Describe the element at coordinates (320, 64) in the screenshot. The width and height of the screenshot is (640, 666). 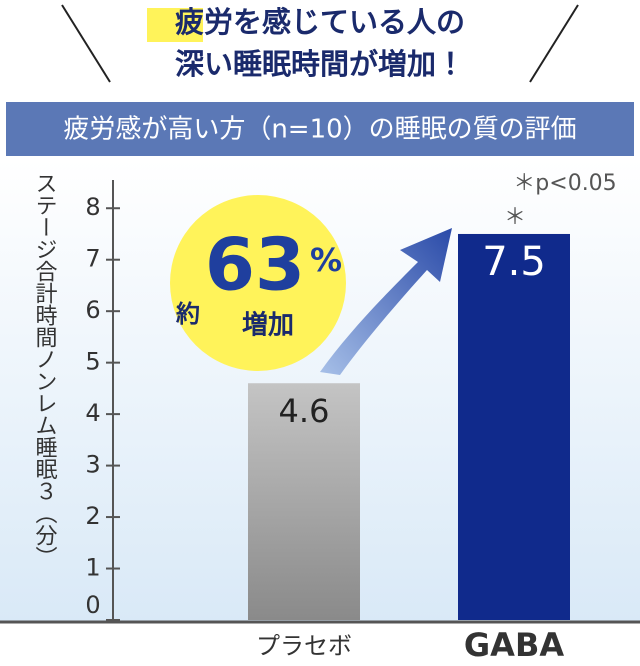
I see `chart-title: 深い睡眠時間が増加！` at that location.